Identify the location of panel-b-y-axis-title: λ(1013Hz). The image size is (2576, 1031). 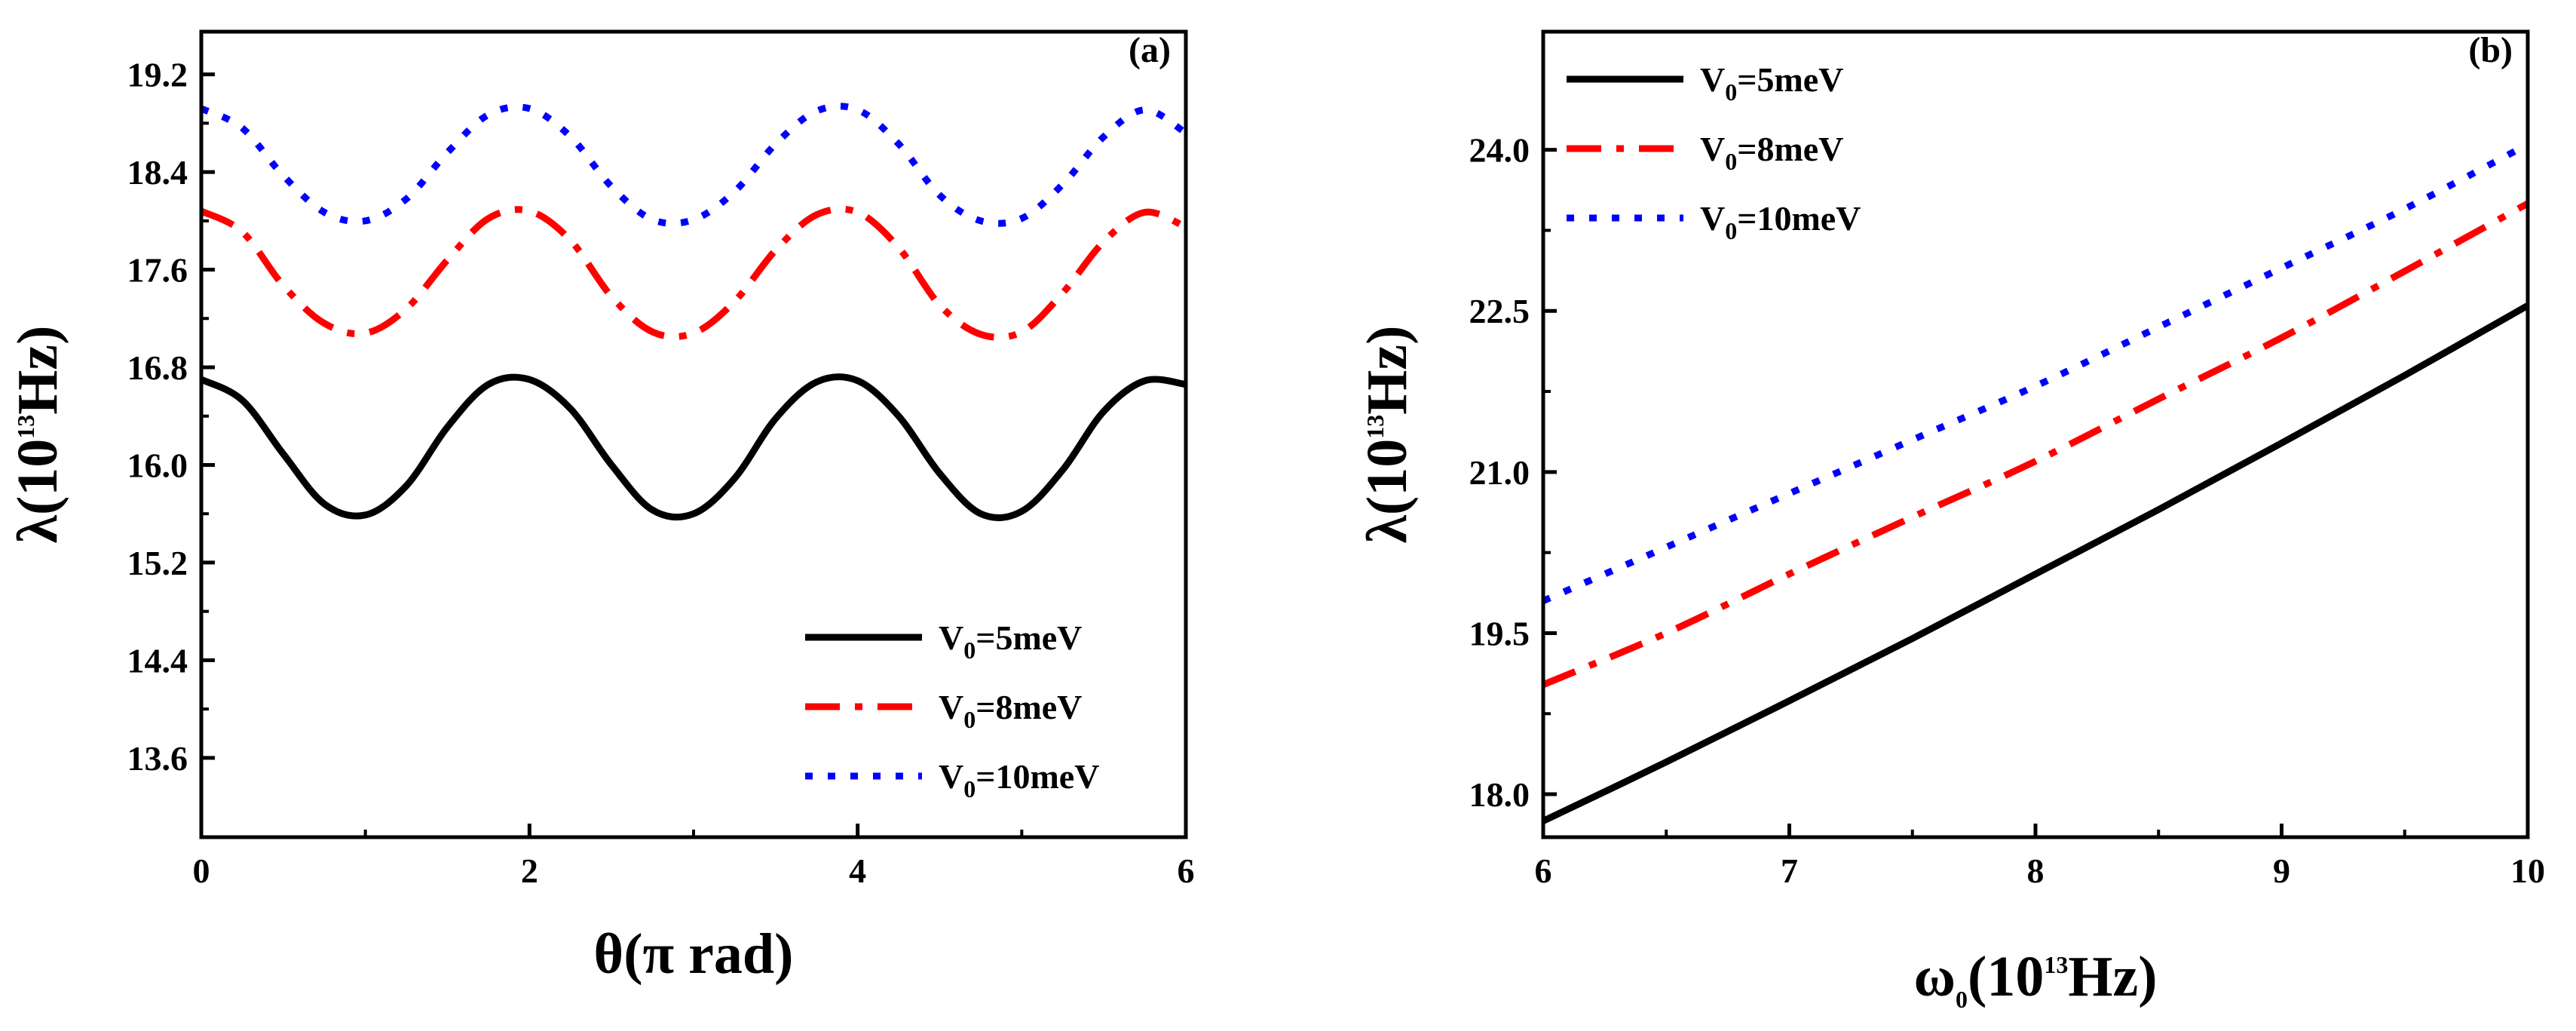
(1387, 435).